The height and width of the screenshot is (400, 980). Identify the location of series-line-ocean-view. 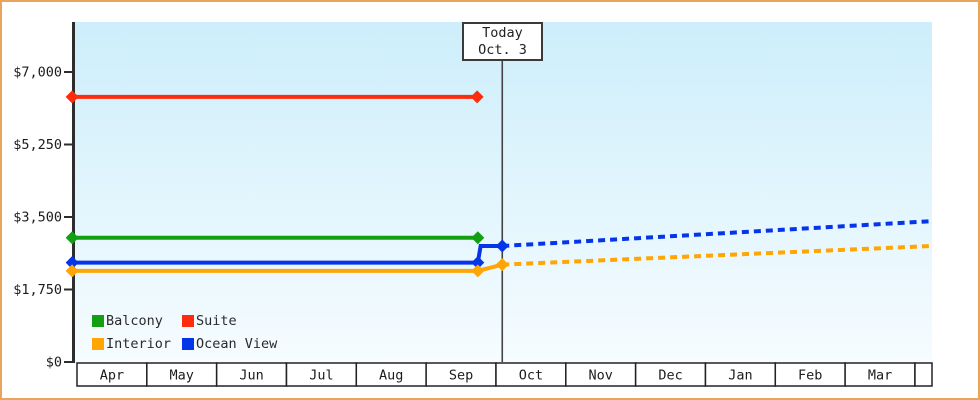
(287, 254).